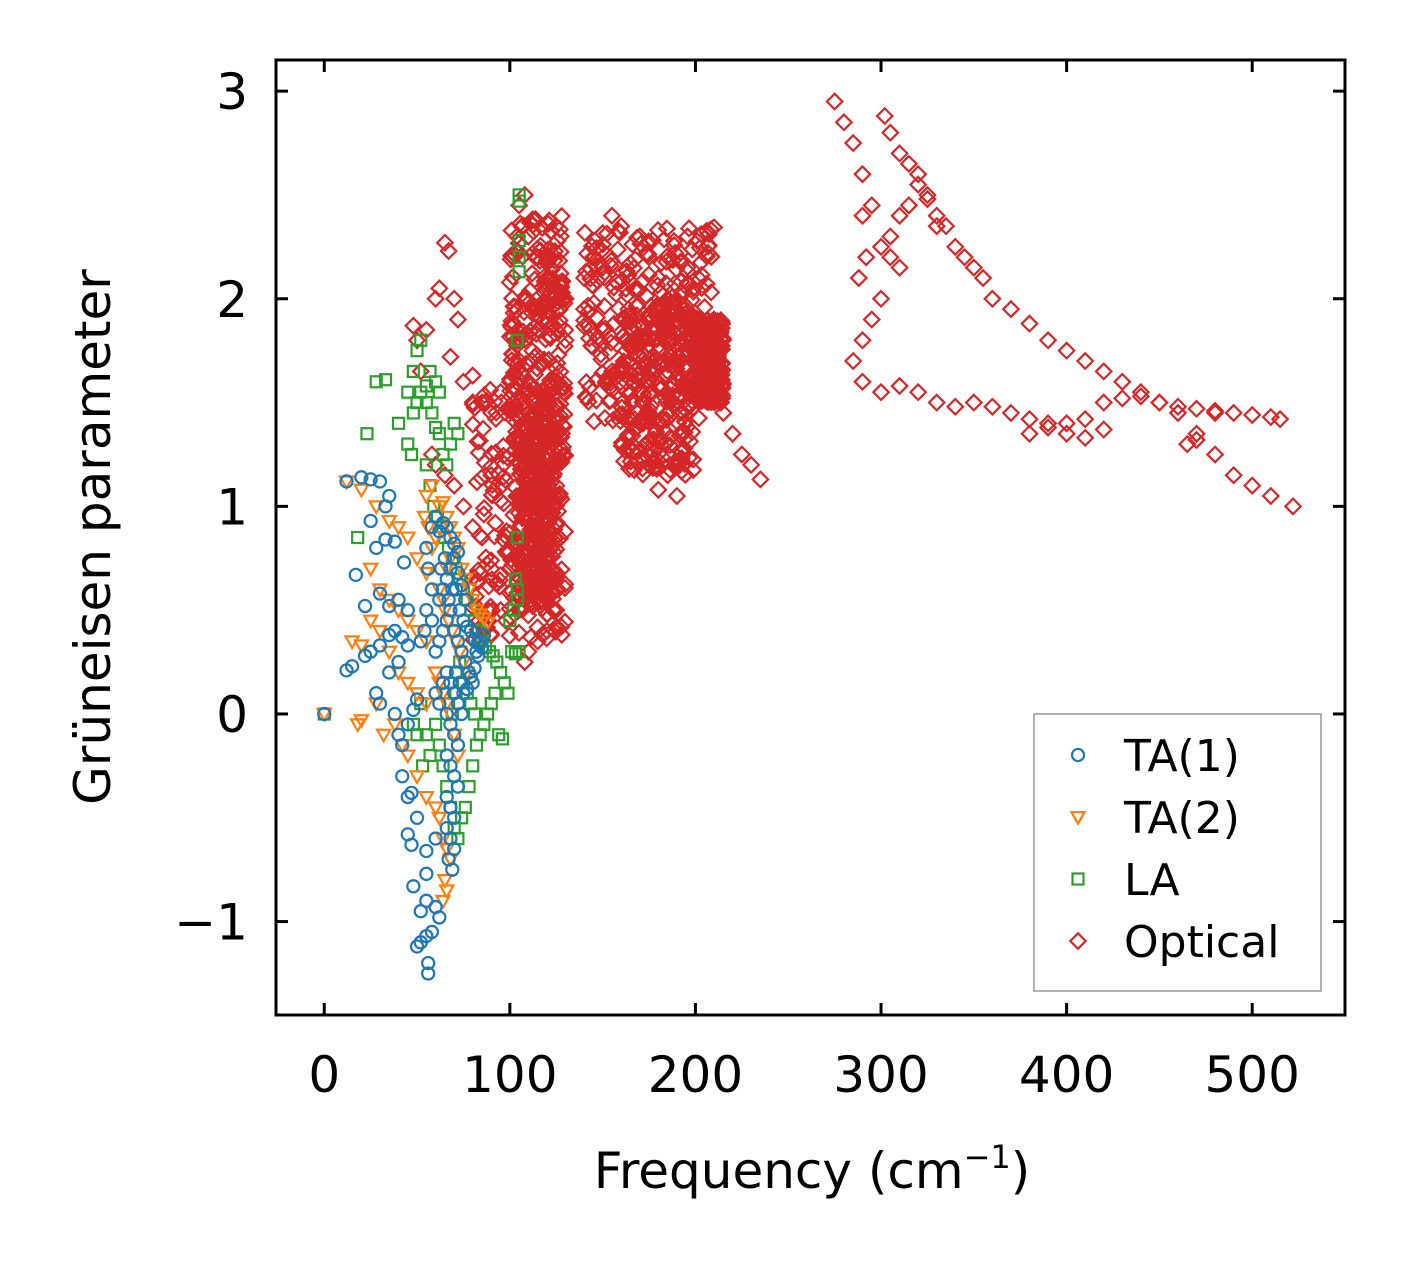 This screenshot has height=1264, width=1406. Describe the element at coordinates (812, 1169) in the screenshot. I see `x-axis-label: Frequency (cm−1)` at that location.